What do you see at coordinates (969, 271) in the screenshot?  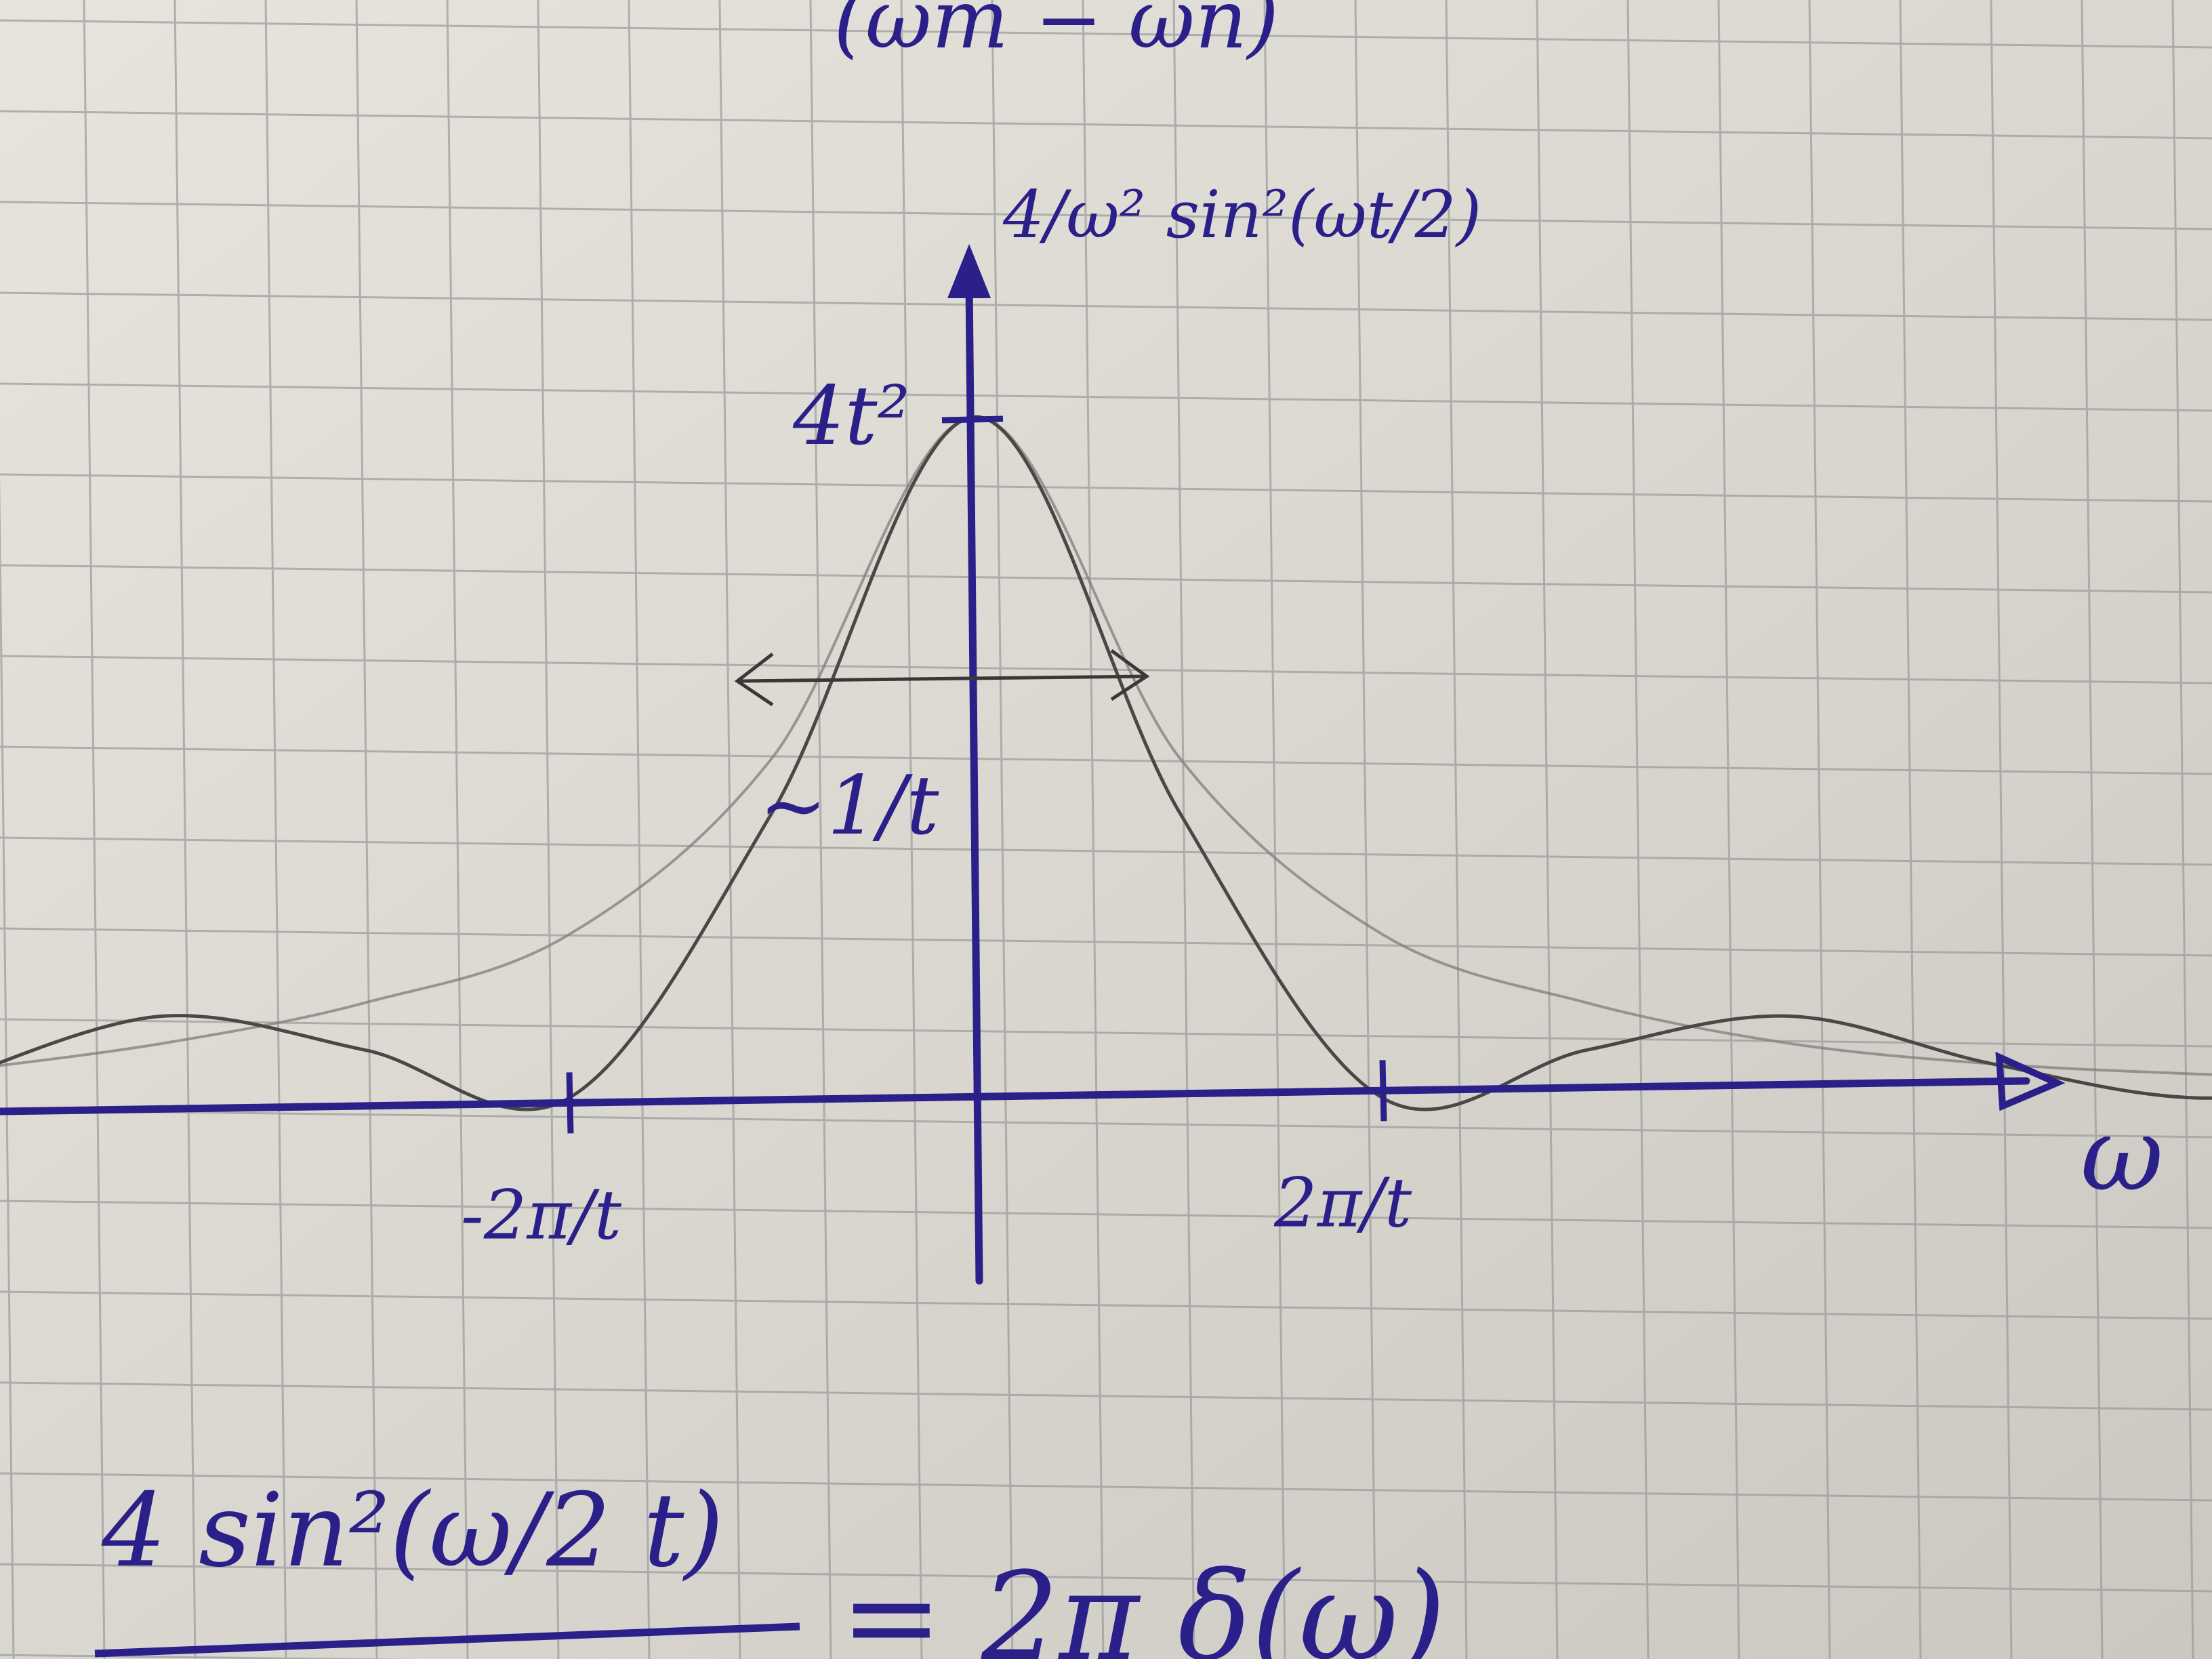 I see `y-axis-arrowhead` at bounding box center [969, 271].